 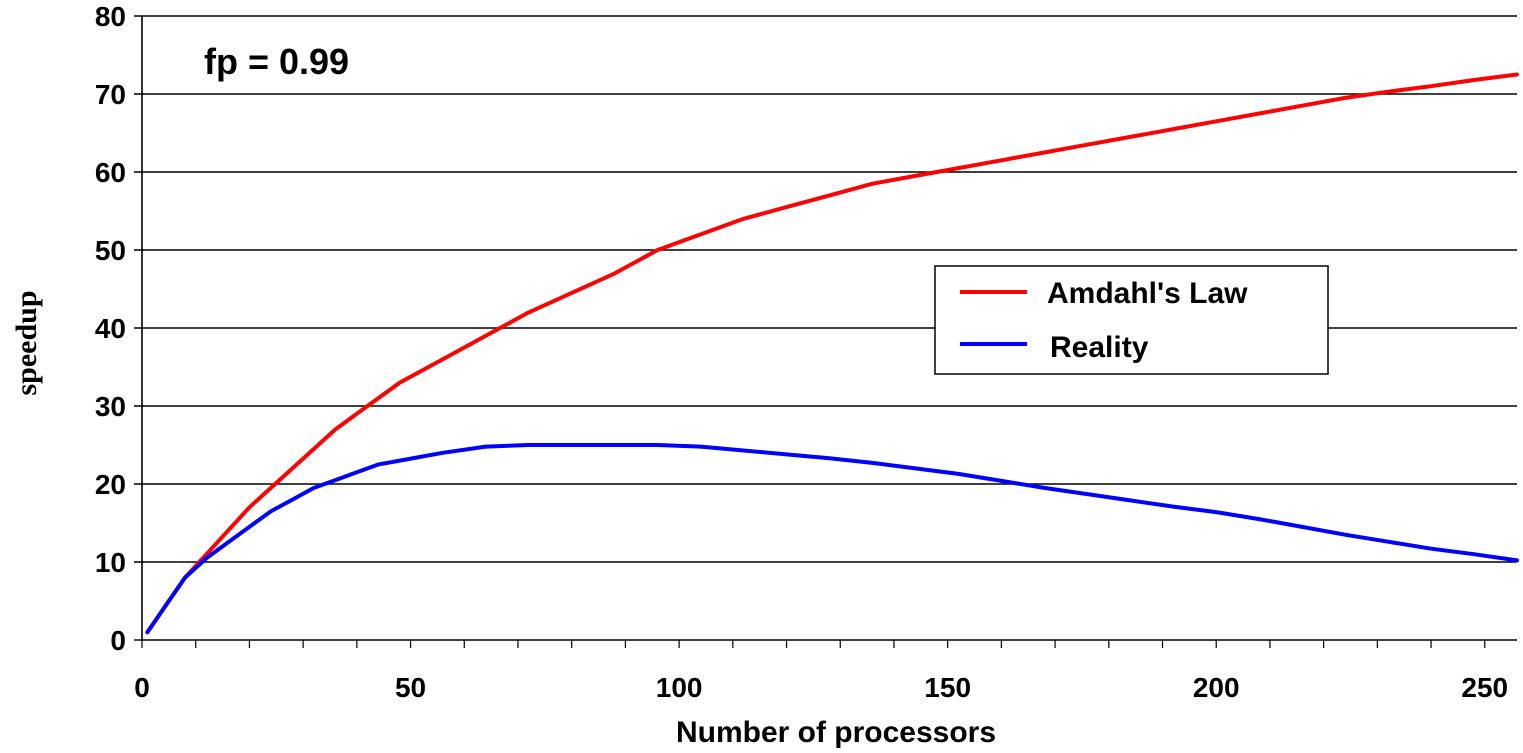 I want to click on y-tick-label-50: 50, so click(x=110, y=250).